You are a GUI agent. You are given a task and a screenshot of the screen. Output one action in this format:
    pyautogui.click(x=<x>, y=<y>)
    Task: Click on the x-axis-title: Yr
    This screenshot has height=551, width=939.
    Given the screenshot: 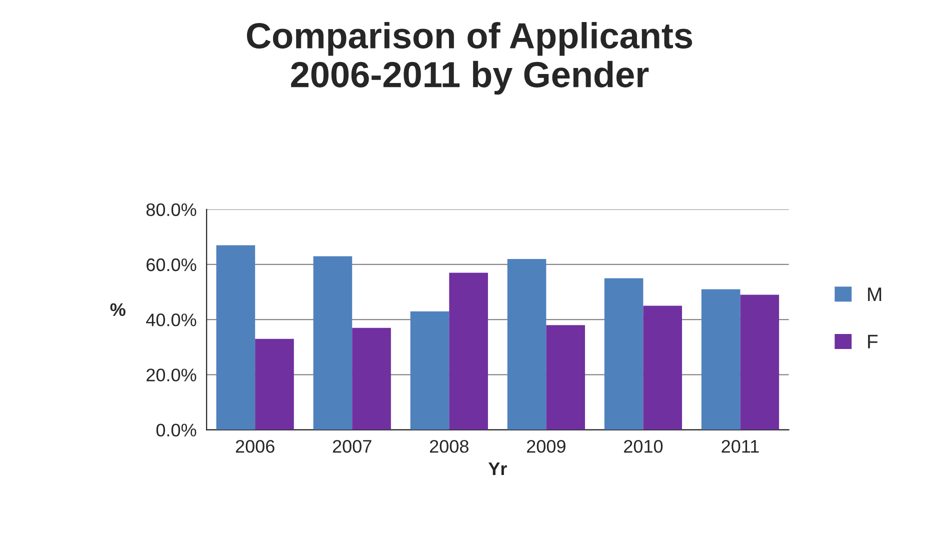 What is the action you would take?
    pyautogui.click(x=497, y=468)
    